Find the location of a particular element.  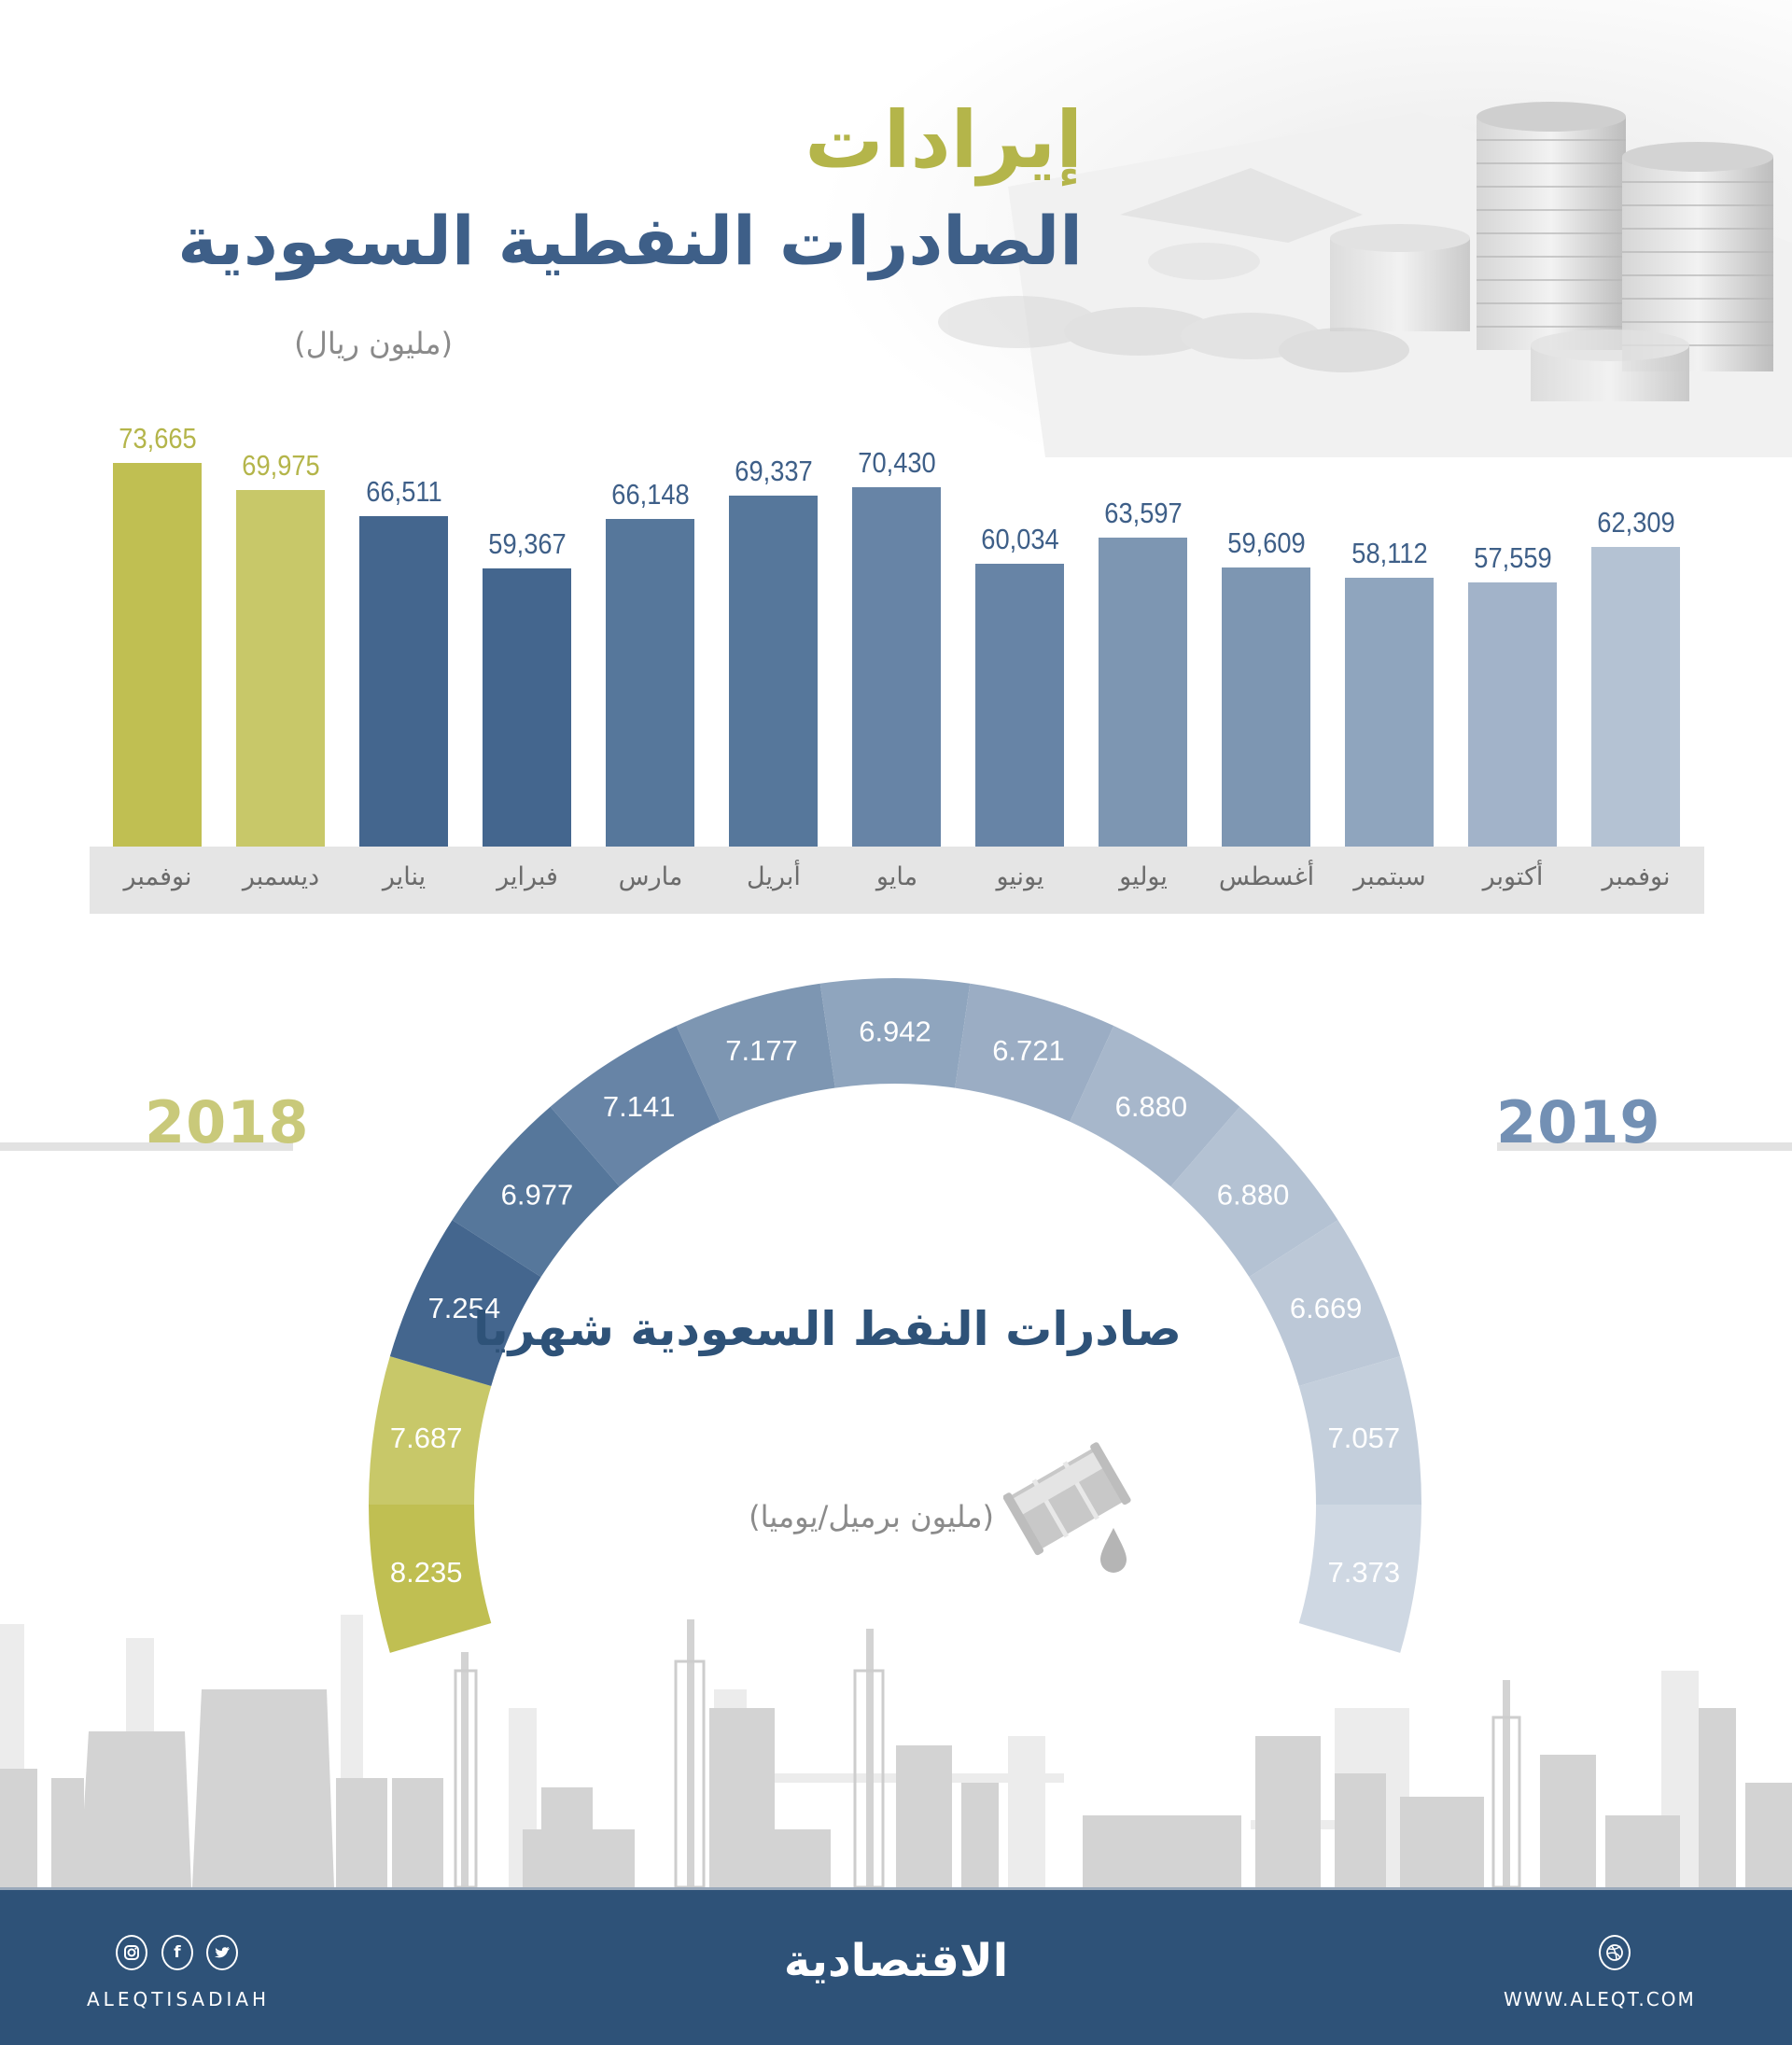

dribbble-icon is located at coordinates (1615, 1952).